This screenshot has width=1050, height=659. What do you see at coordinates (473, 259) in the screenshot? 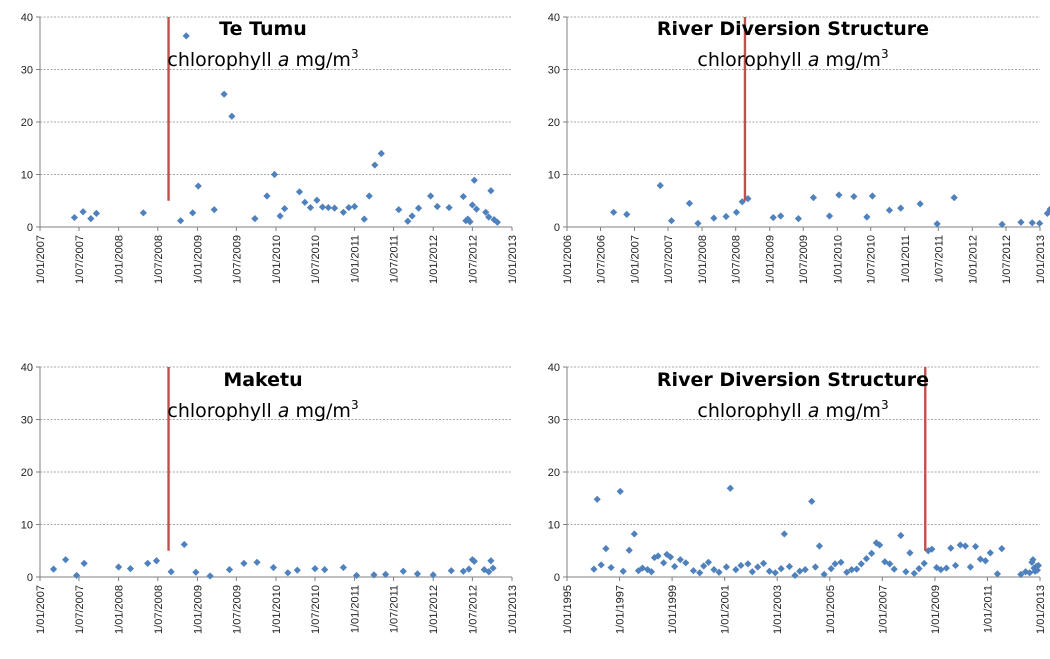
I see `x-tick-label: 1/07/2012` at bounding box center [473, 259].